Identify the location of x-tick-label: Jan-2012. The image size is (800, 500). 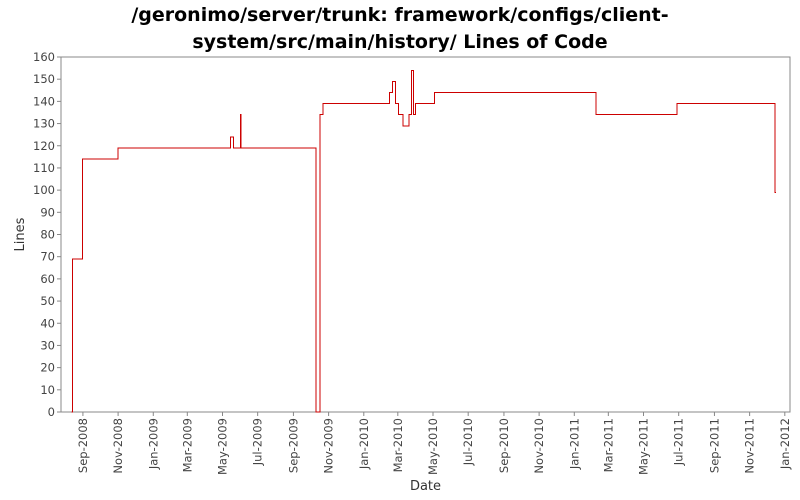
(785, 444).